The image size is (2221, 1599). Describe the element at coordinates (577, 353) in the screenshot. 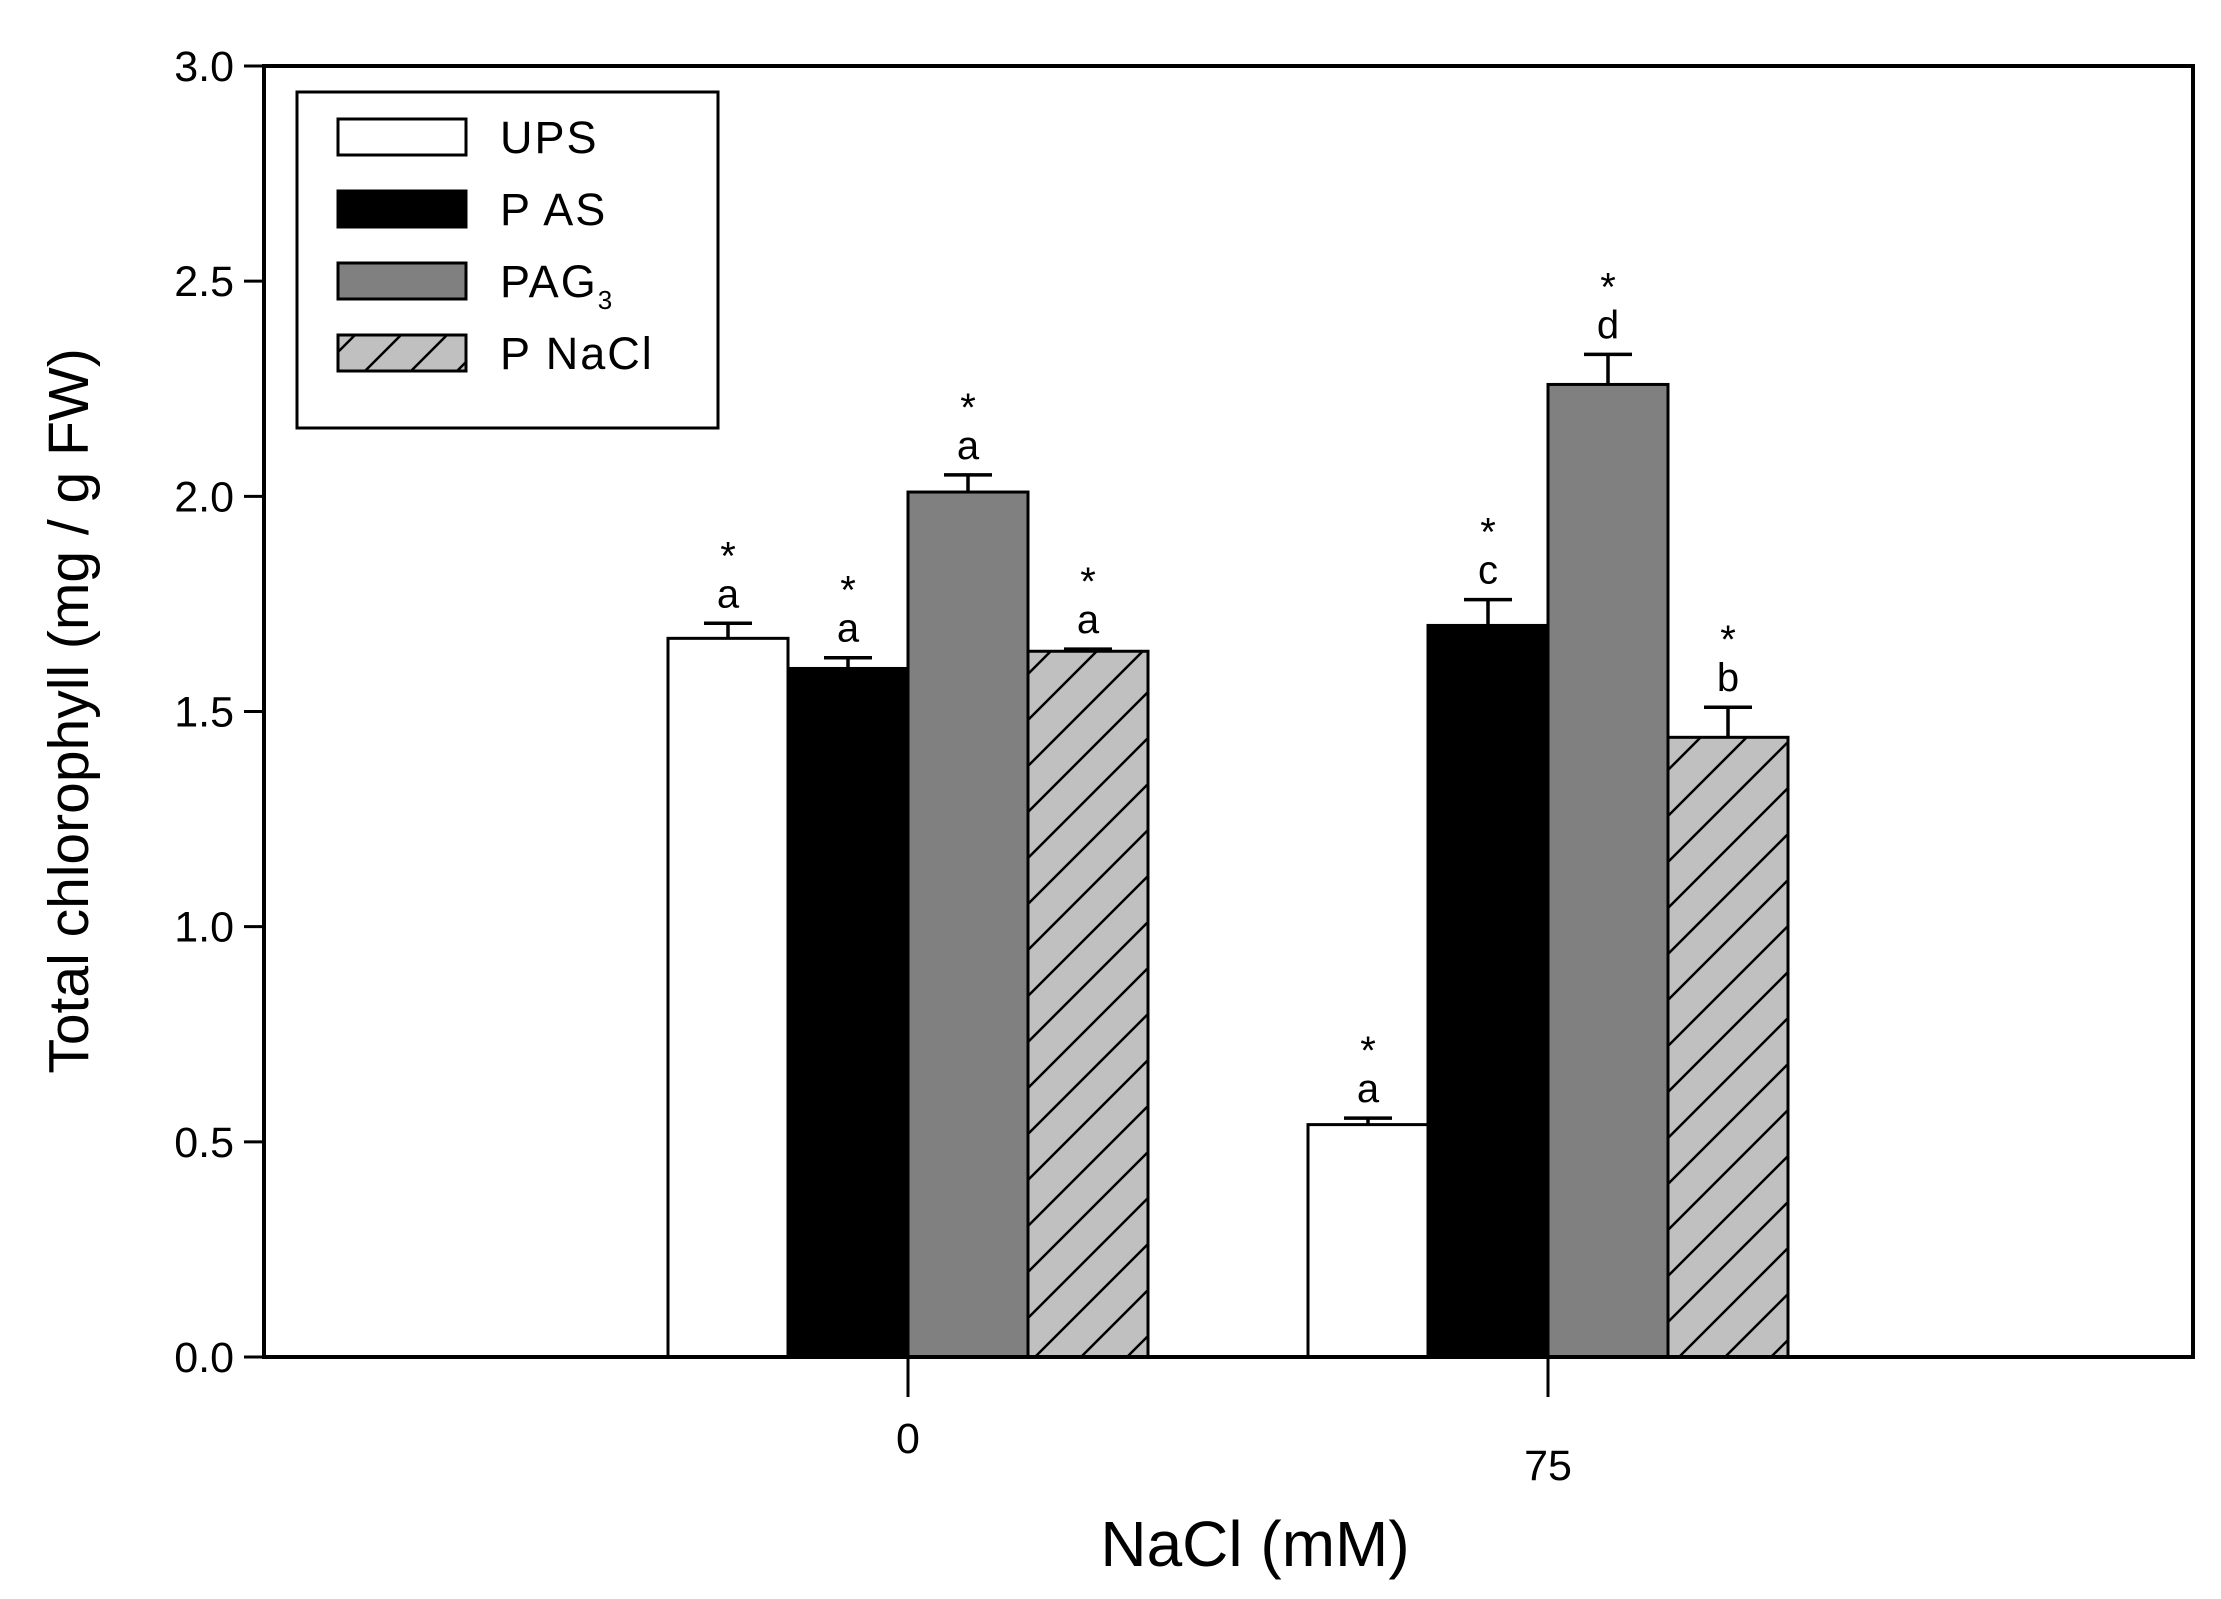

I see `legend-label: P NaCl` at that location.